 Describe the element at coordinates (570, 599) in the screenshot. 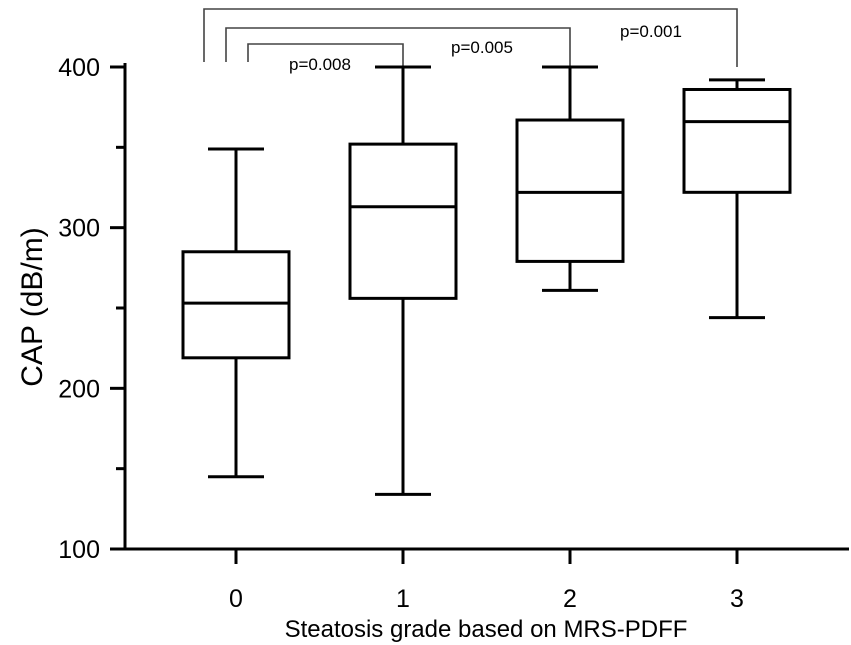

I see `x-tick-label: 2` at that location.